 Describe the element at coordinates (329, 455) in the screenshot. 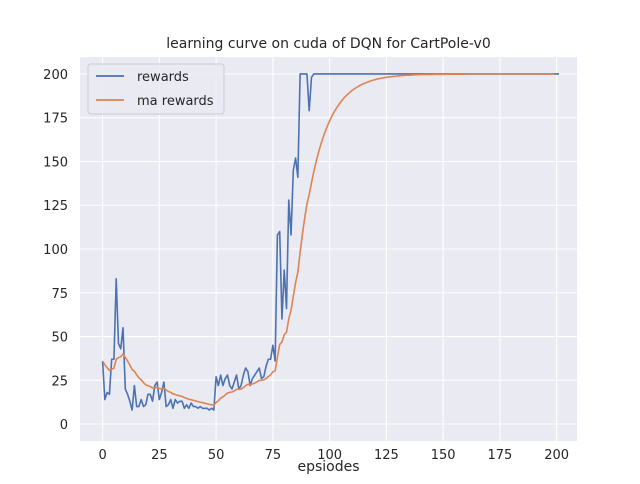

I see `x-tick-label: 100` at that location.